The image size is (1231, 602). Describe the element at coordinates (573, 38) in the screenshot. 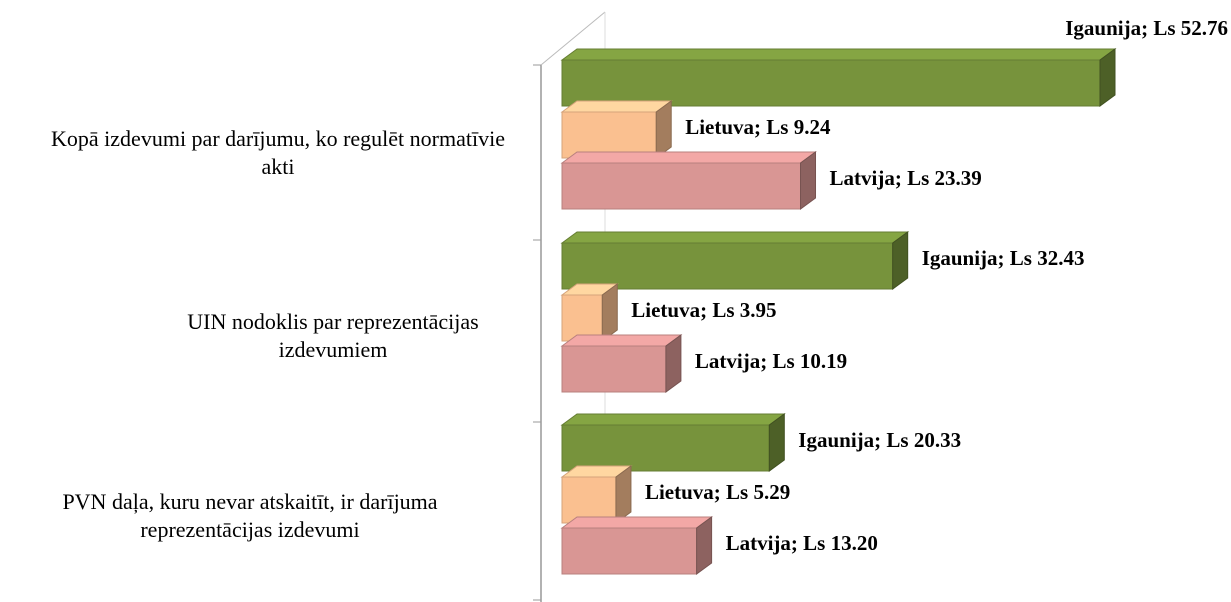

I see `axis-depth` at that location.